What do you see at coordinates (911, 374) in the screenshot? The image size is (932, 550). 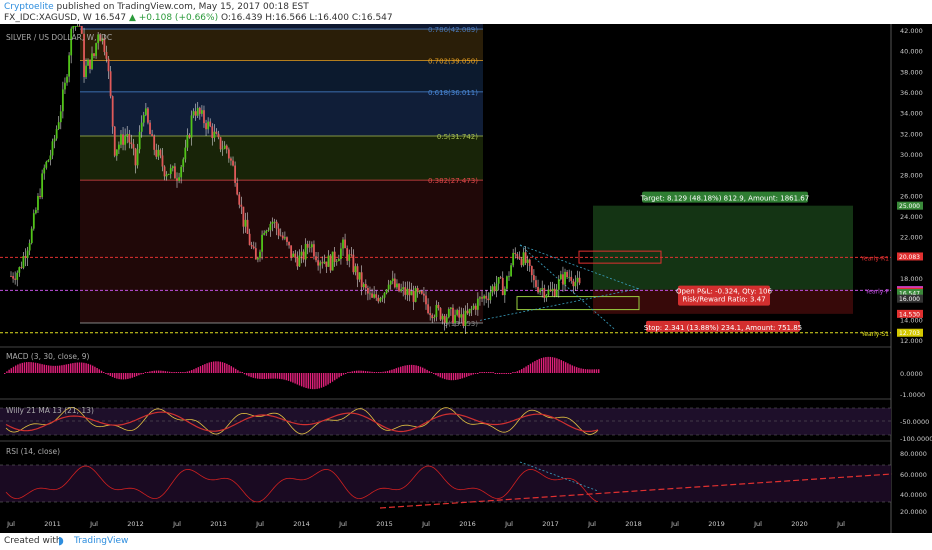 I see `macd-tick: 0.0000` at bounding box center [911, 374].